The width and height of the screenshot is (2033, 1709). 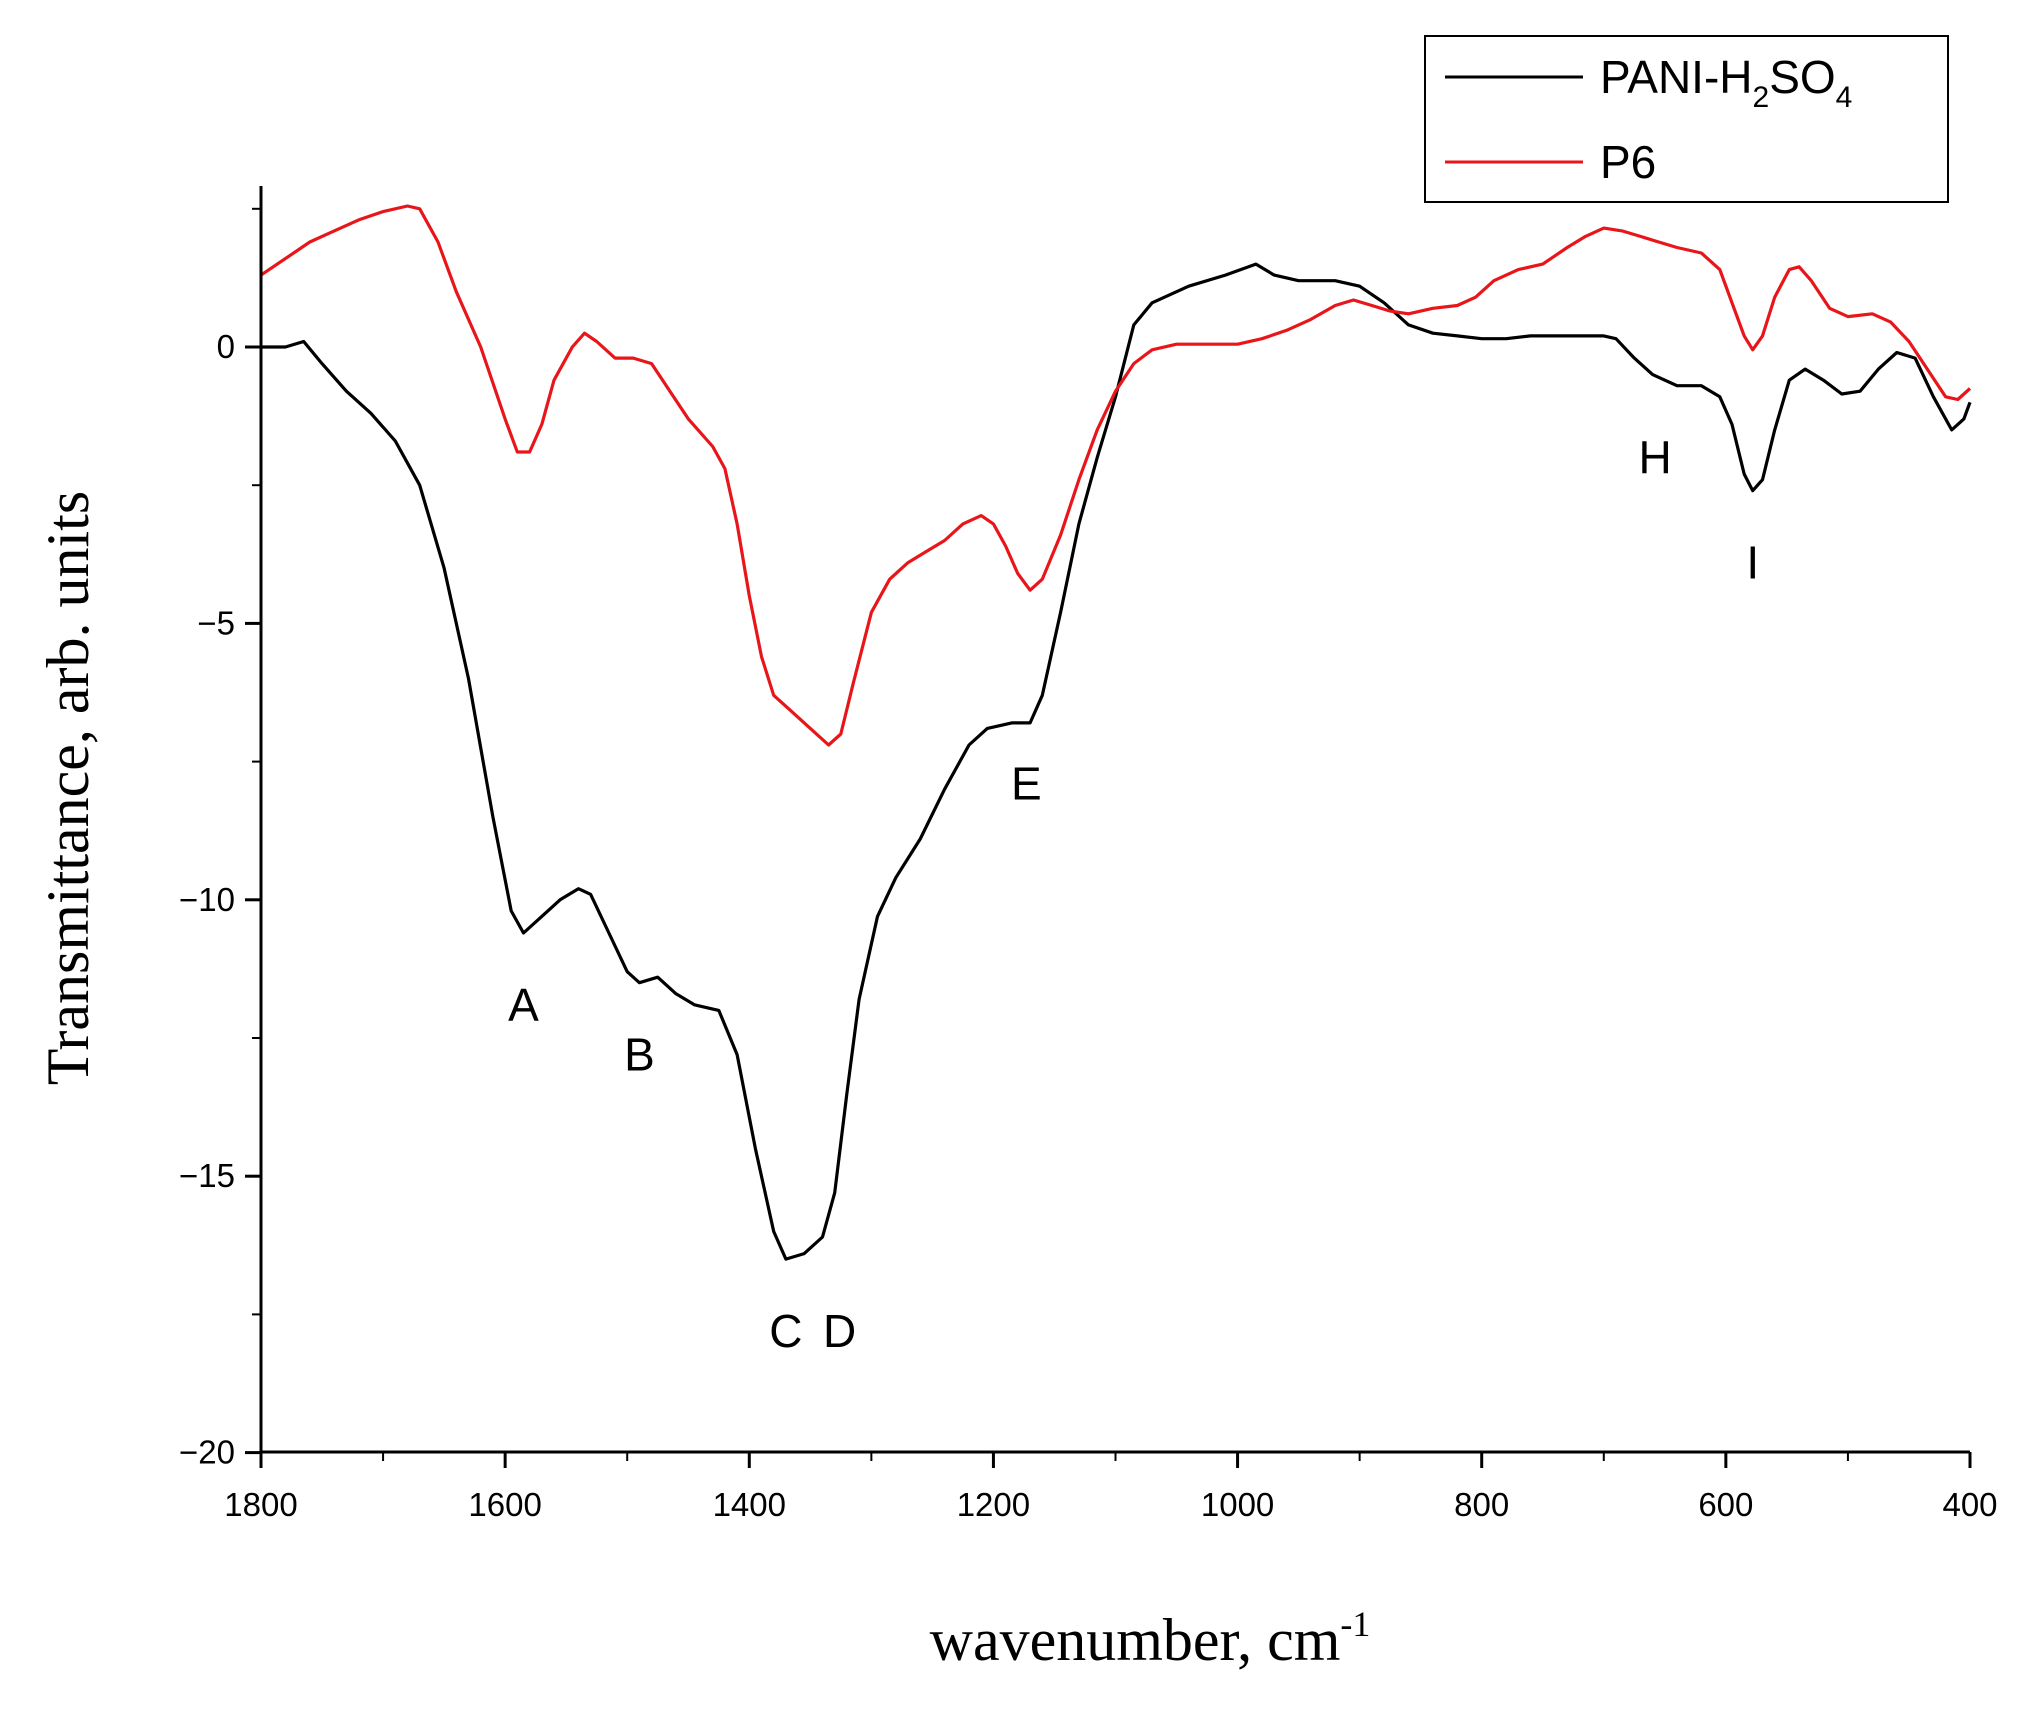 What do you see at coordinates (1026, 784) in the screenshot?
I see `peak-label-e: E` at bounding box center [1026, 784].